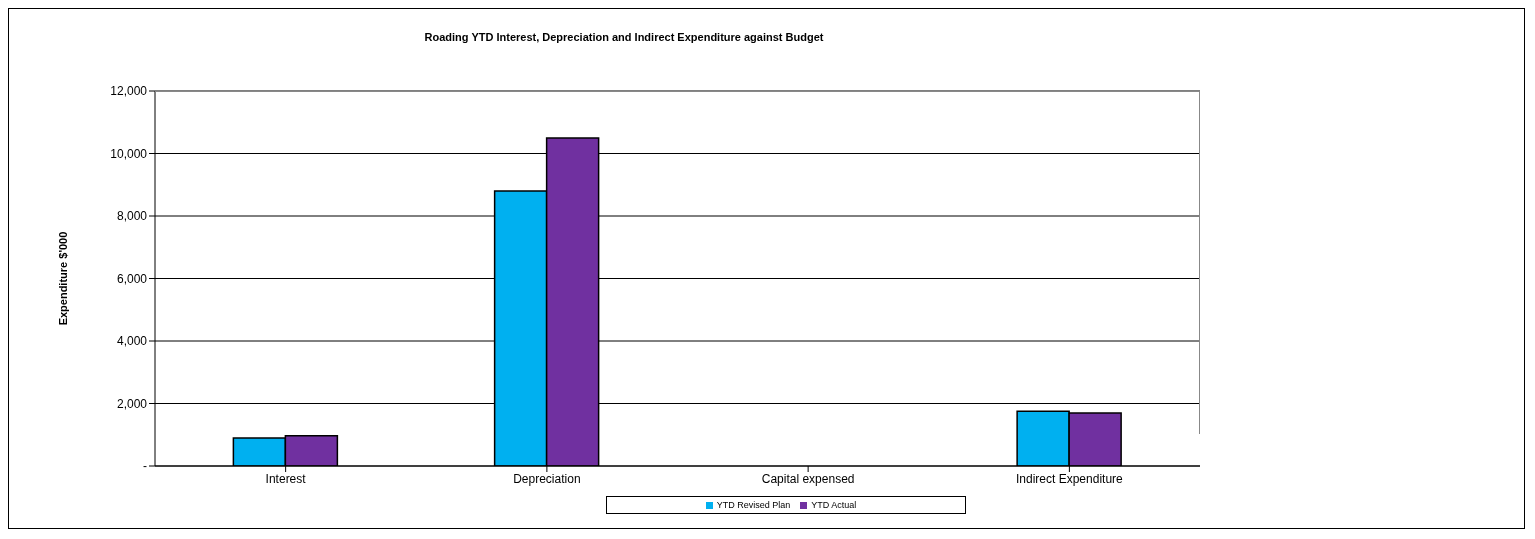 The image size is (1535, 539). What do you see at coordinates (834, 505) in the screenshot?
I see `legend-label: YTD Actual` at bounding box center [834, 505].